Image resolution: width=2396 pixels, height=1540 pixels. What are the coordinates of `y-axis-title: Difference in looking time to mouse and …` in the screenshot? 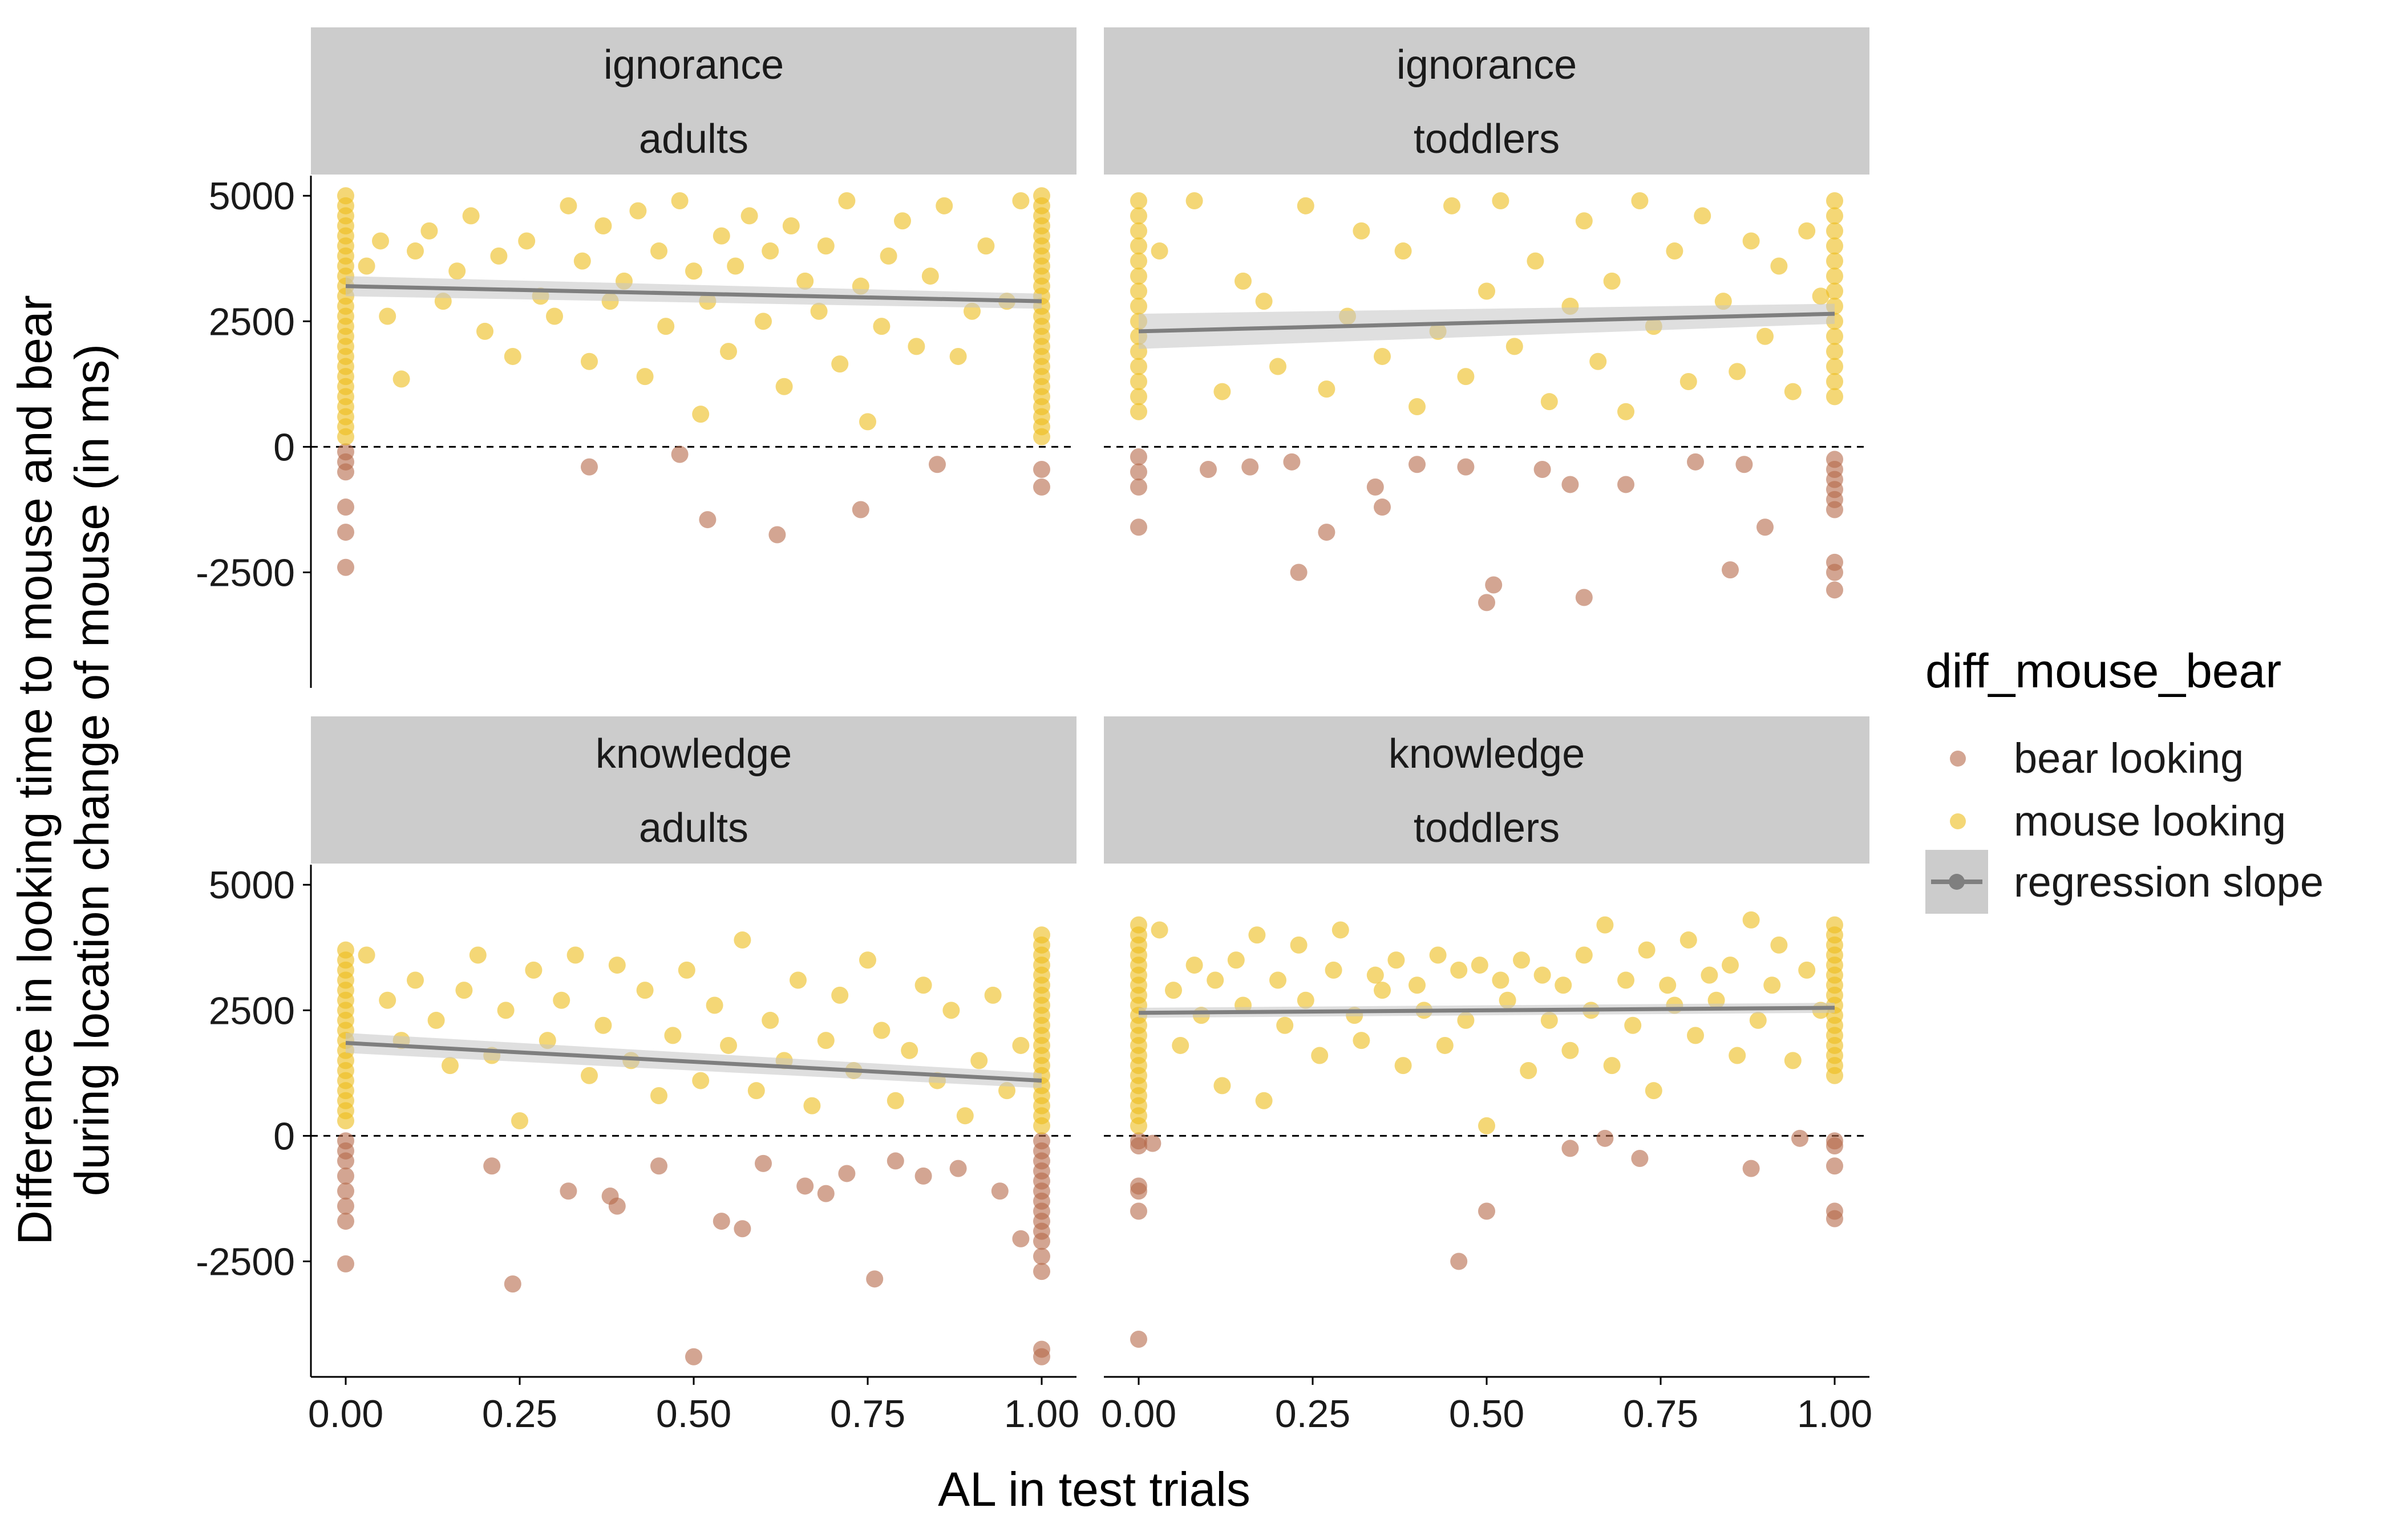 It's located at (63, 770).